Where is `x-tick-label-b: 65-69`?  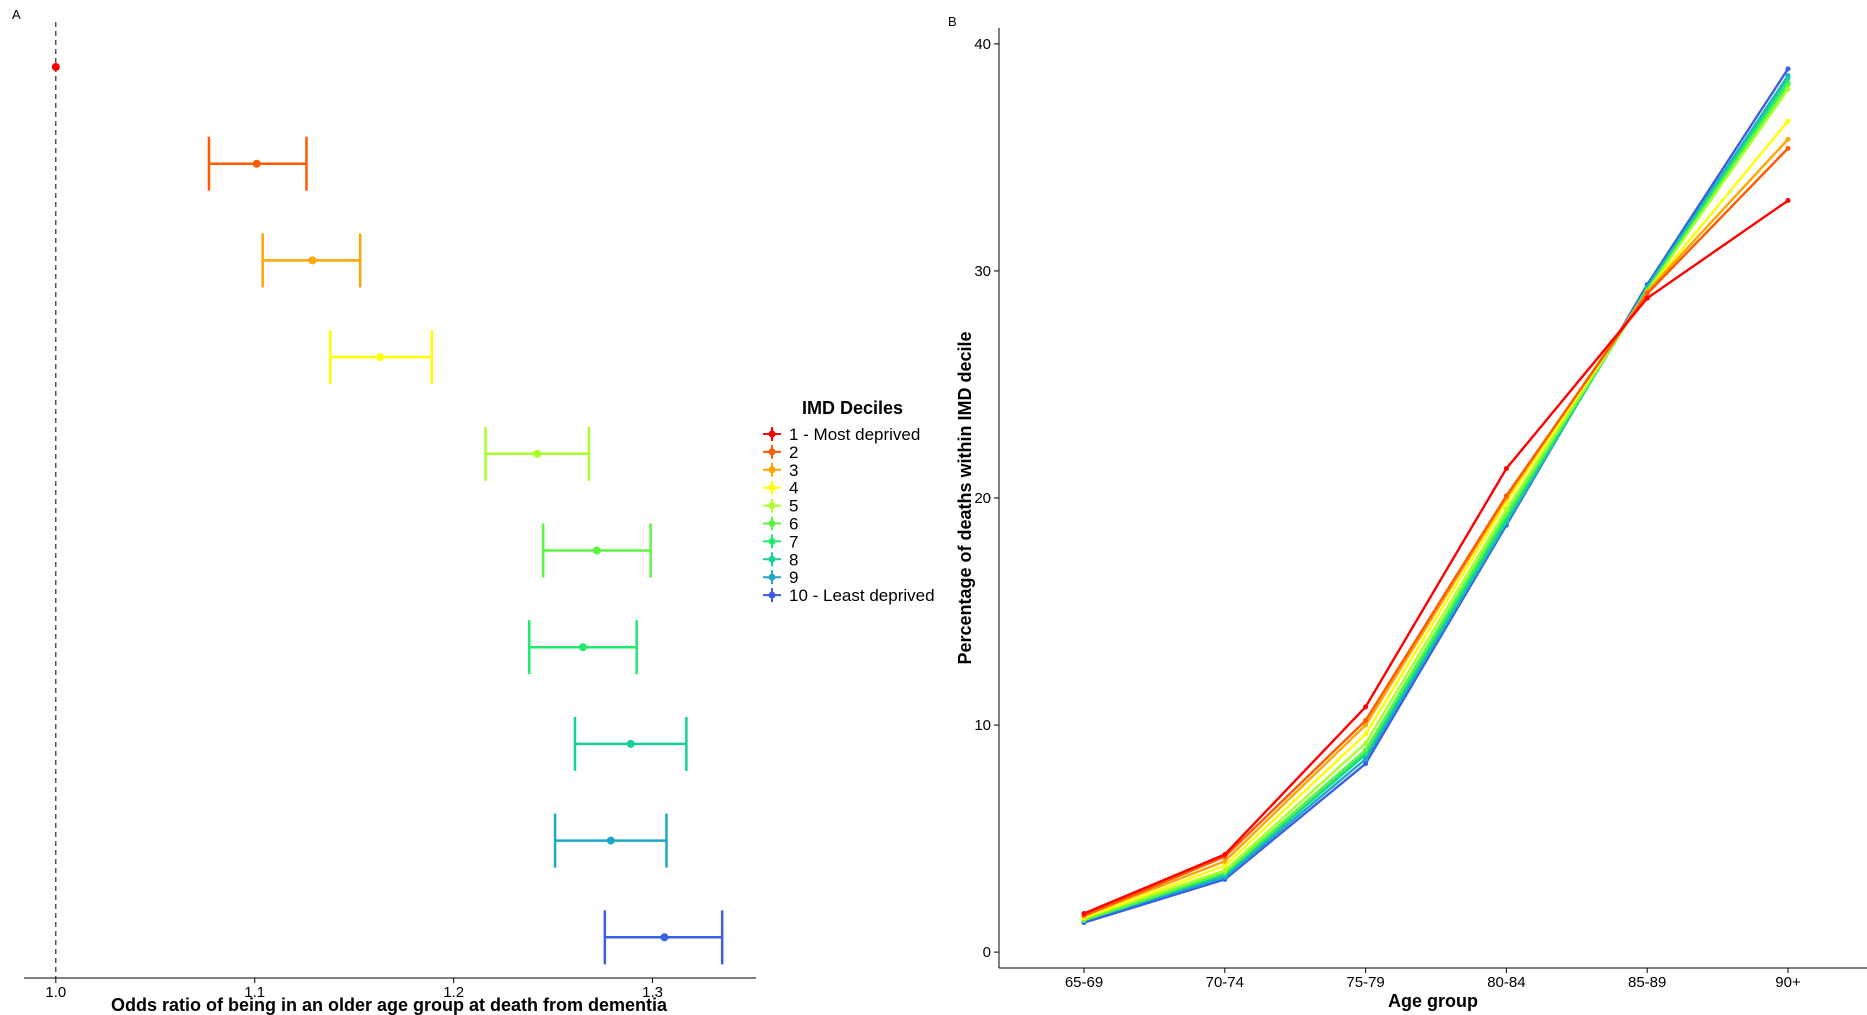
x-tick-label-b: 65-69 is located at coordinates (1084, 982).